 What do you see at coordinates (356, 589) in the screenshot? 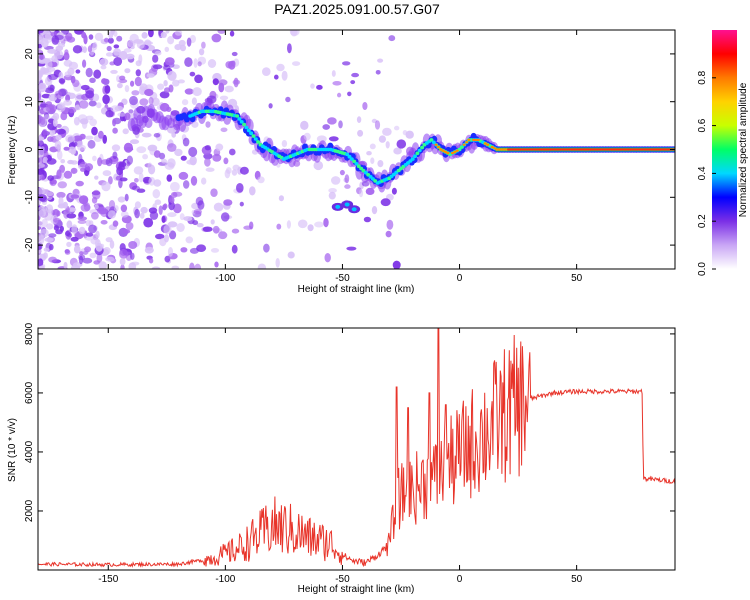
I see `snr-x-label: Height of straight line (km)` at bounding box center [356, 589].